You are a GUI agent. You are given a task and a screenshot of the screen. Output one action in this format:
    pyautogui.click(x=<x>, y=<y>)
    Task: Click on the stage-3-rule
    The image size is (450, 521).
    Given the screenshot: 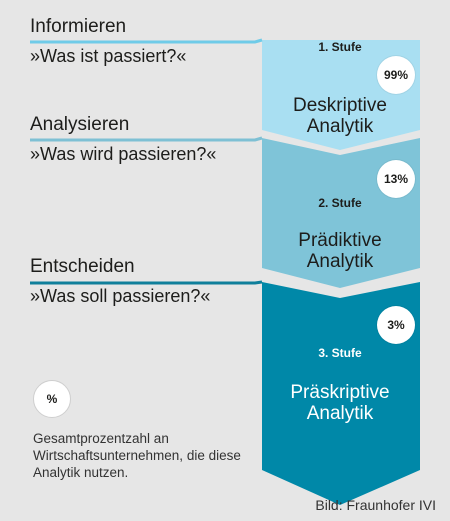 What is the action you would take?
    pyautogui.click(x=146, y=282)
    